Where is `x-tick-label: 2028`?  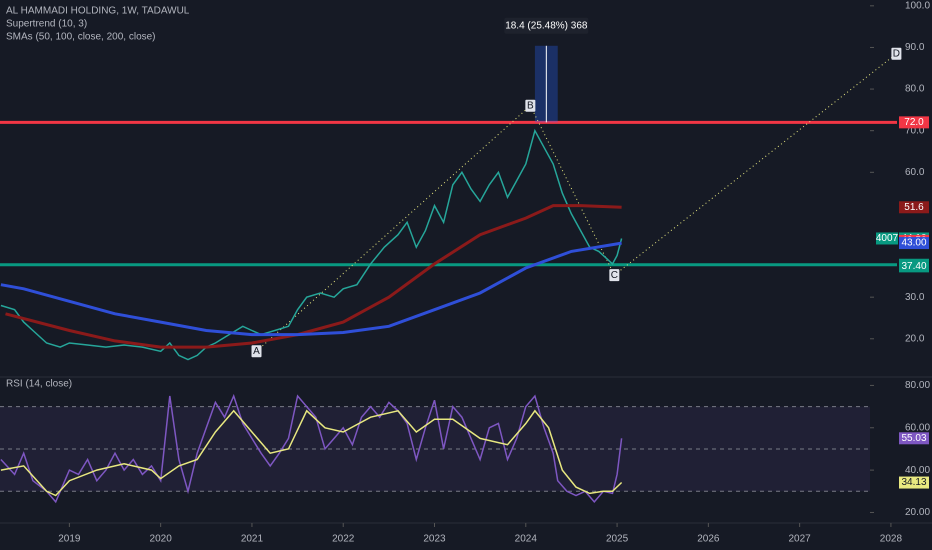 x-tick-label: 2028 is located at coordinates (891, 539).